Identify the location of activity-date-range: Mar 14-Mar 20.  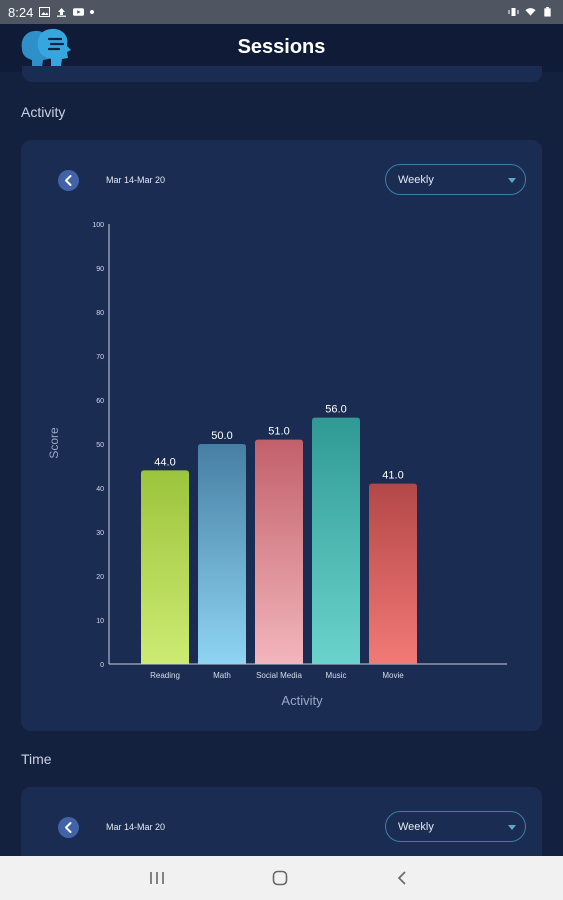
(136, 180).